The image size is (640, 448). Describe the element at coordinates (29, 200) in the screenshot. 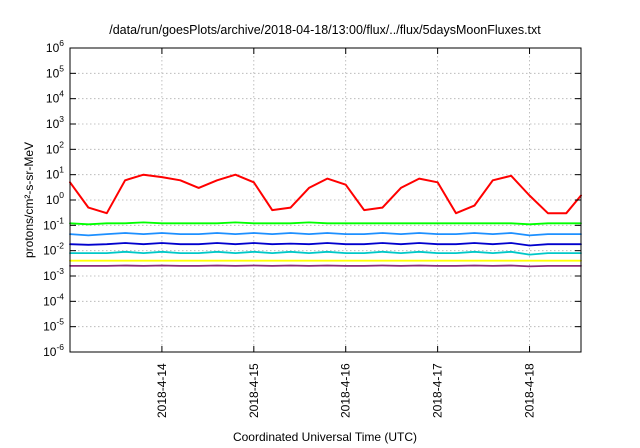

I see `y-axis-label: protons/cm²-s-sr-MeV` at that location.